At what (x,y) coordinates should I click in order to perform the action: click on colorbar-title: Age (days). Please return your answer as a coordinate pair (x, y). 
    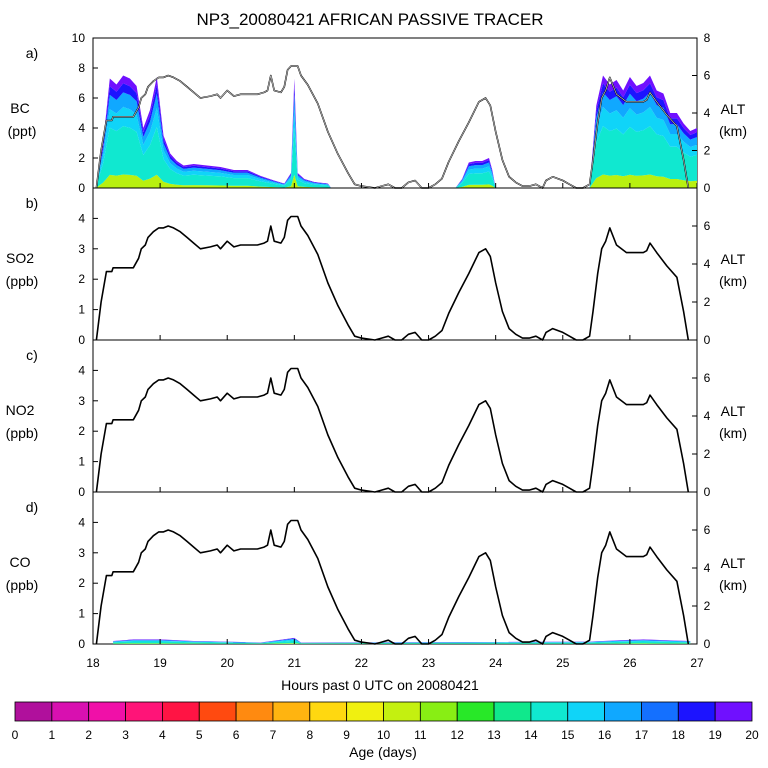
    Looking at the image, I should click on (383, 752).